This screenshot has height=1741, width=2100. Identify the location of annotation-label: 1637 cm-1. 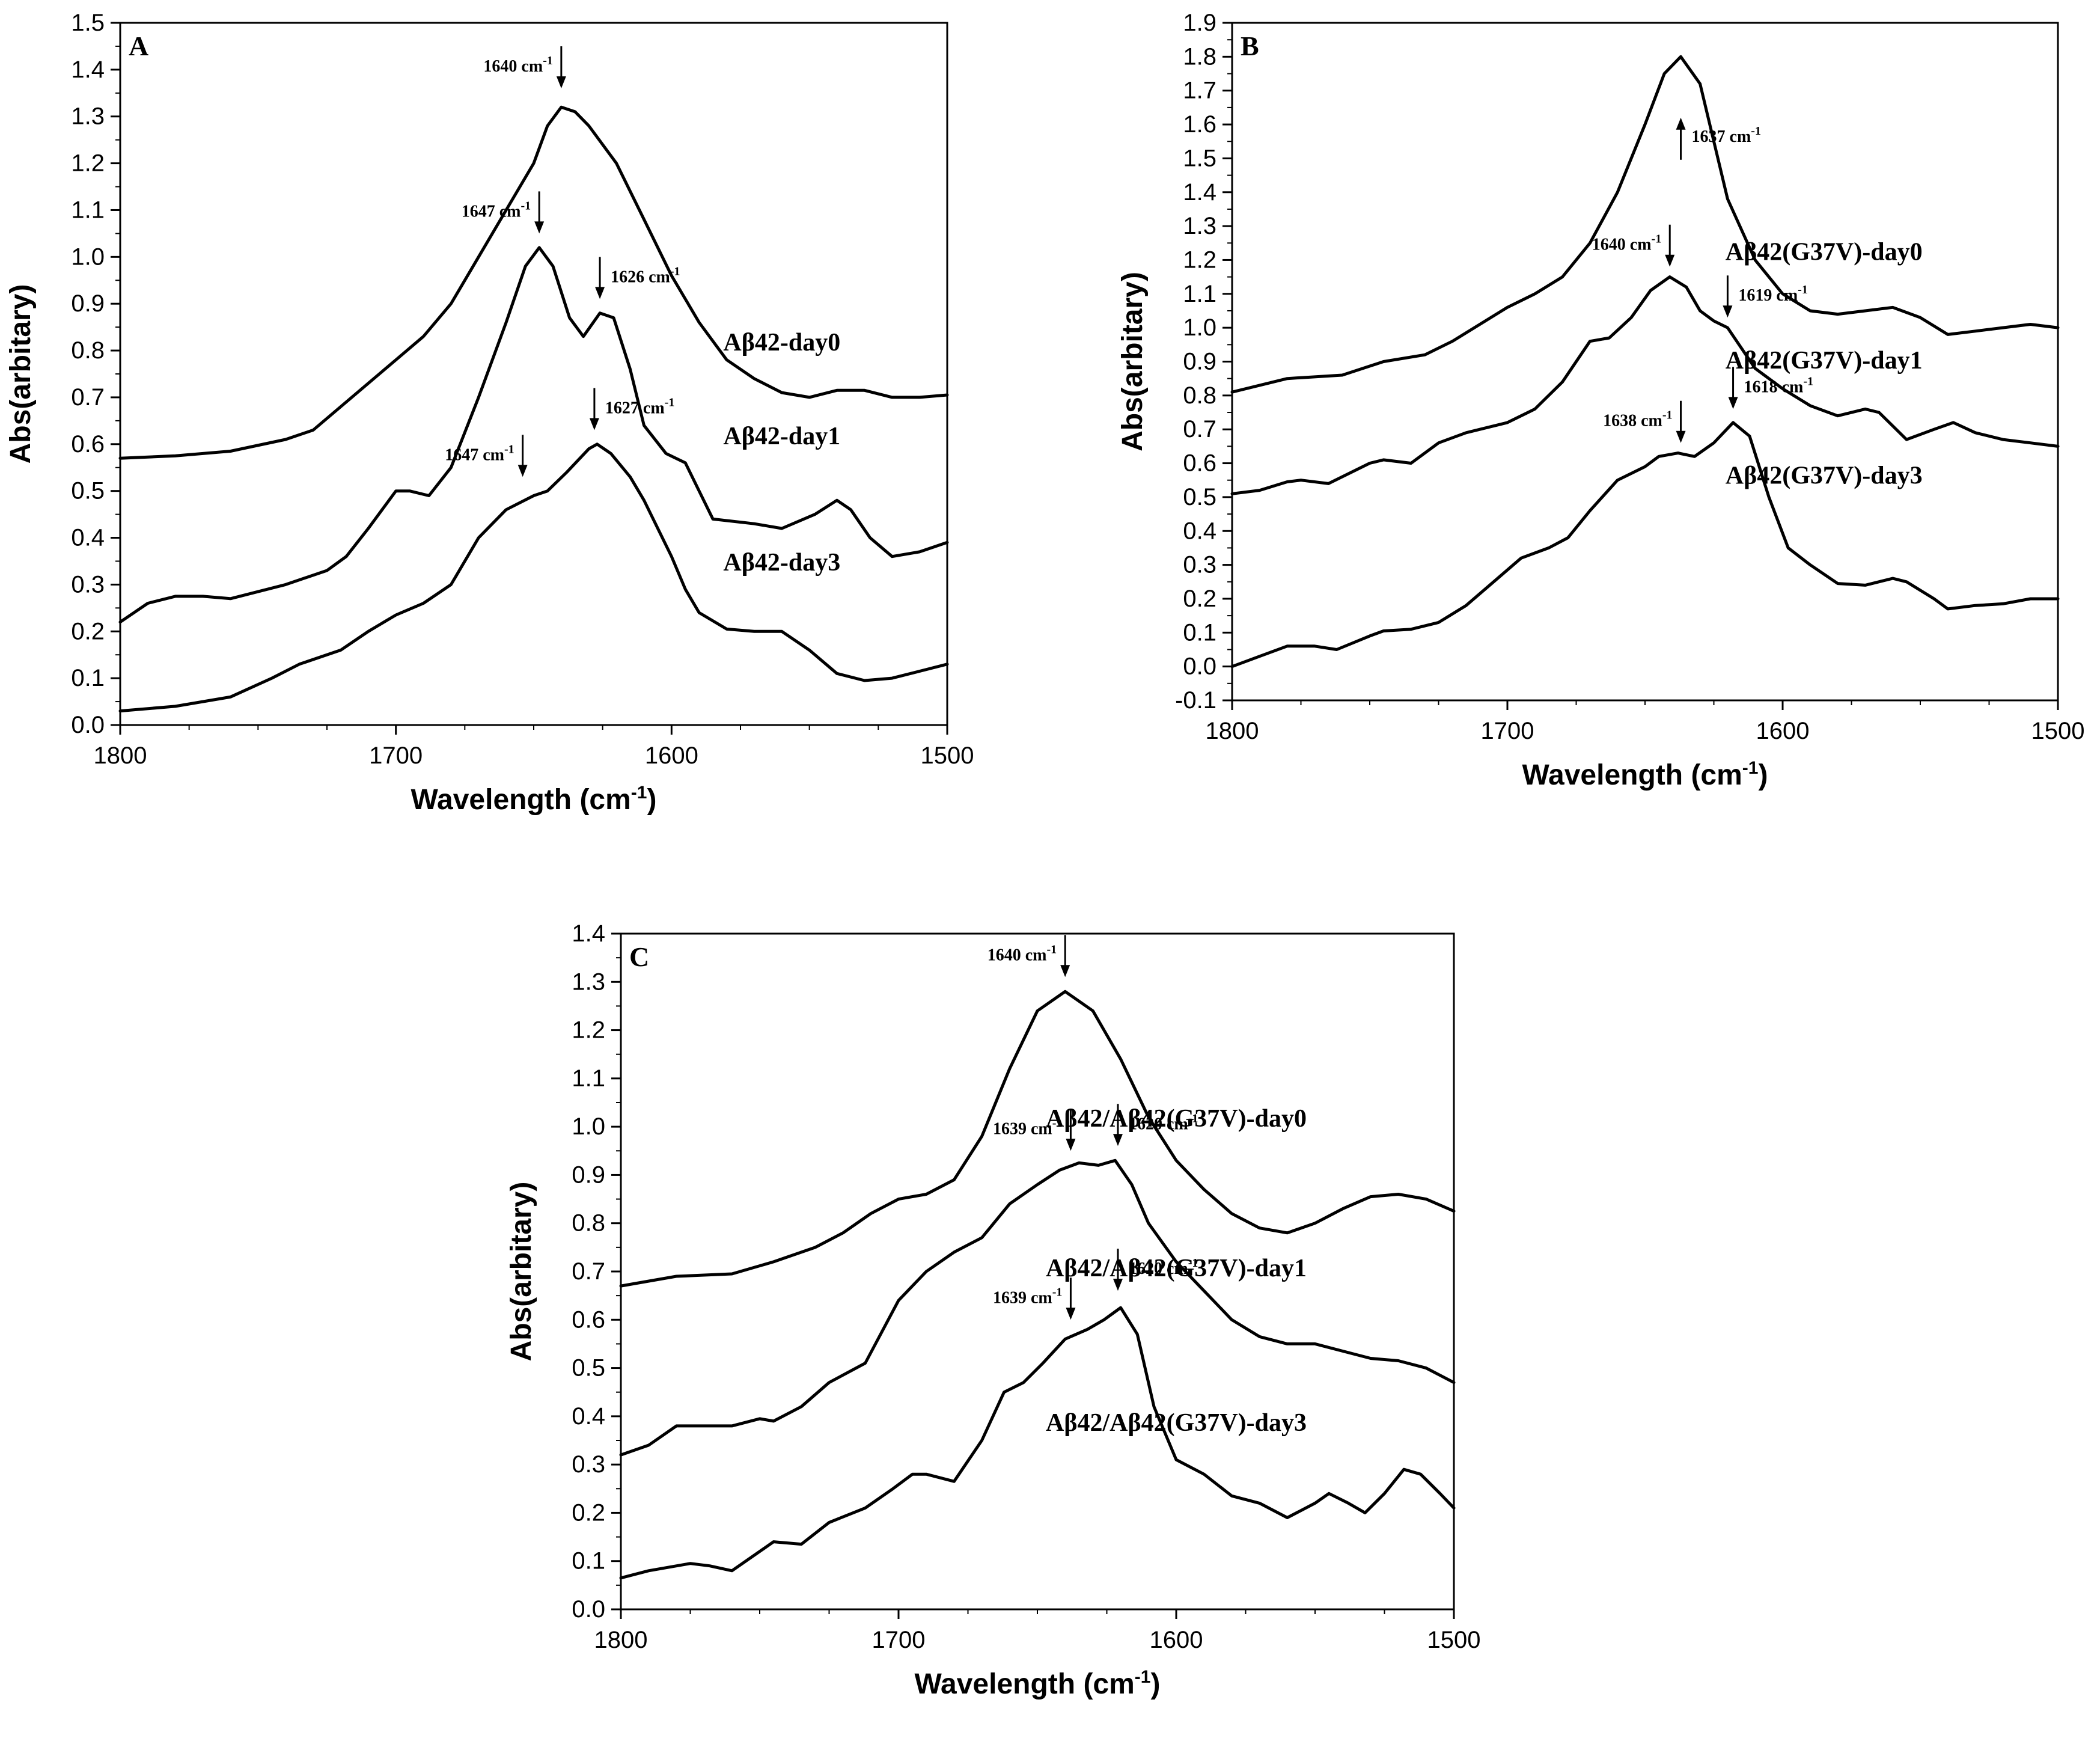
(1726, 135).